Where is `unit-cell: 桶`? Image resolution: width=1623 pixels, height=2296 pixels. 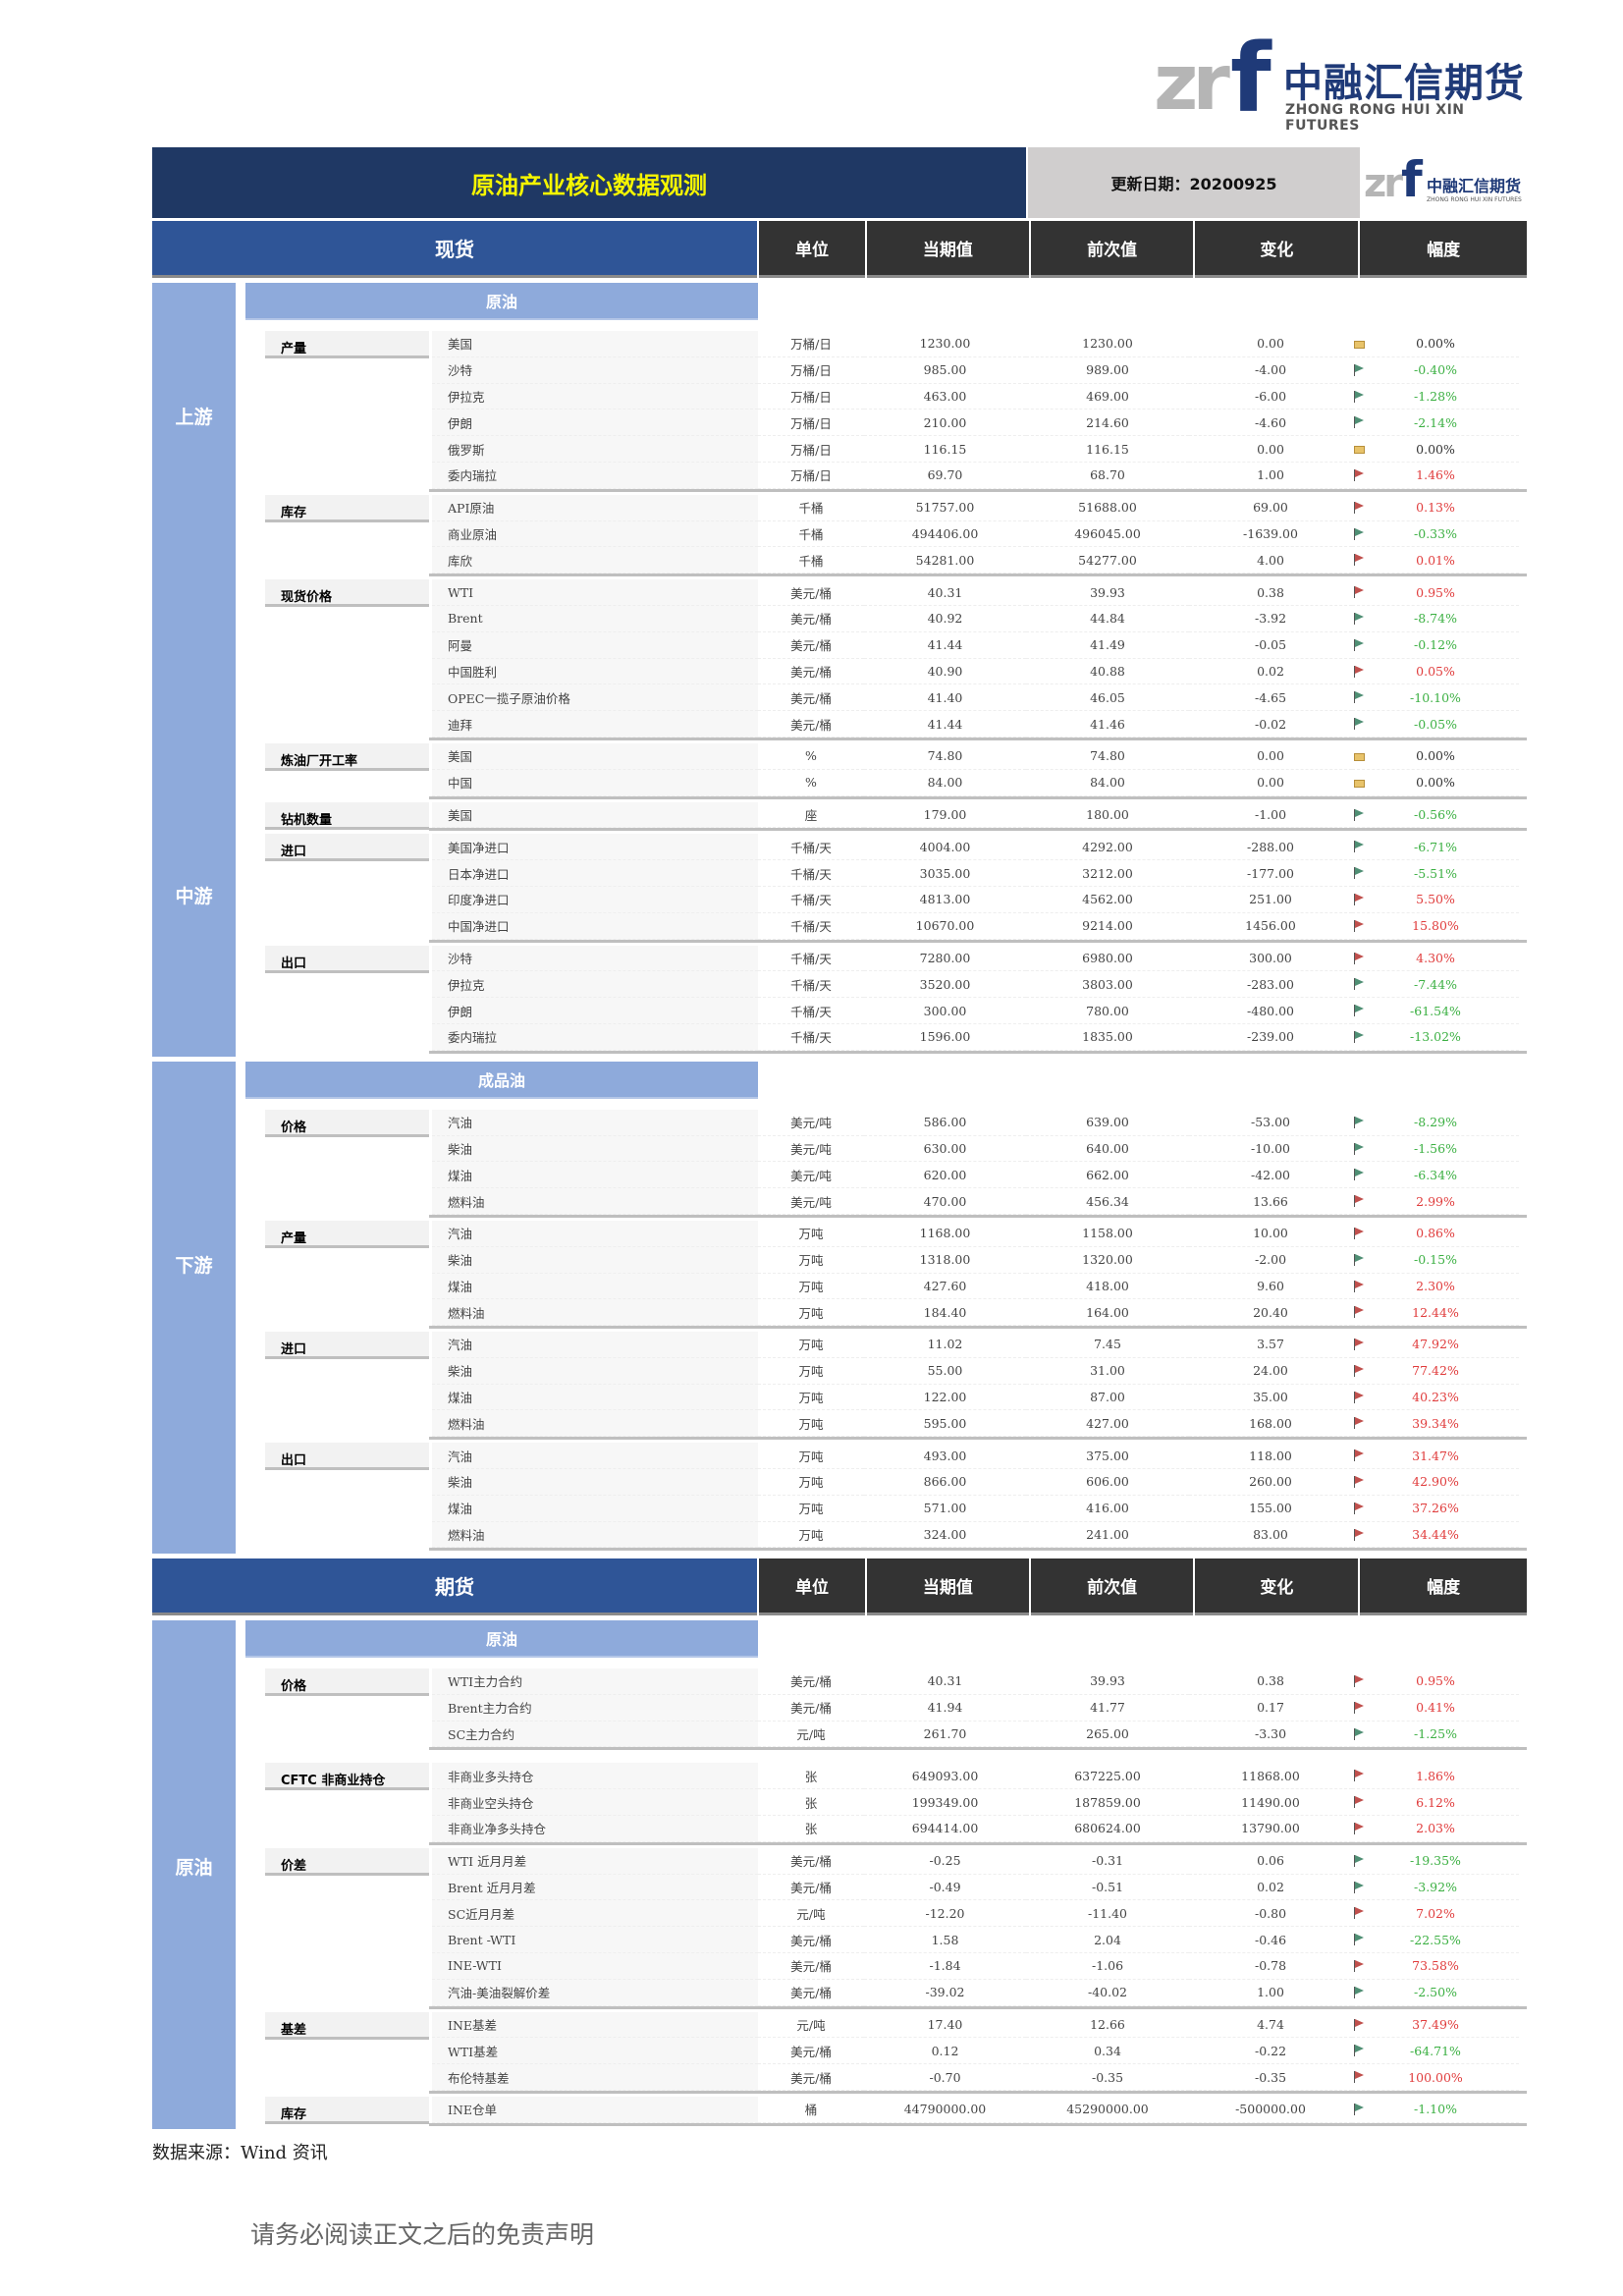 unit-cell: 桶 is located at coordinates (811, 2110).